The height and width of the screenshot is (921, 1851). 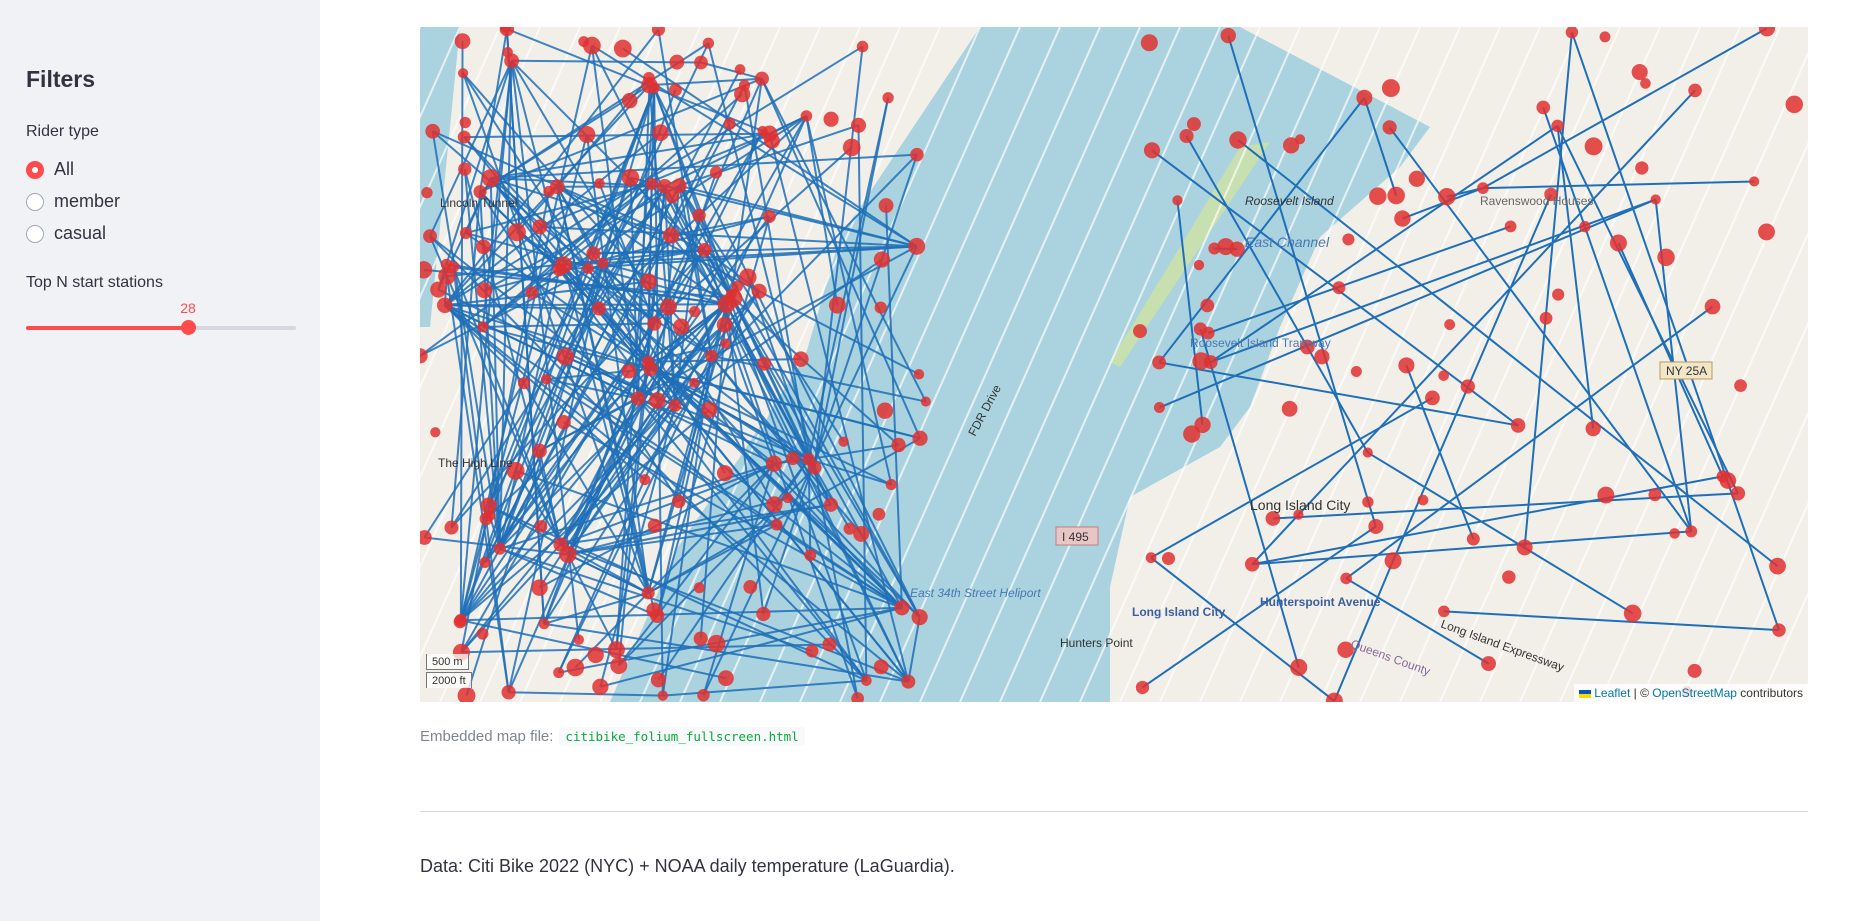 I want to click on scale-bar-imperial: 2000 ft, so click(x=449, y=680).